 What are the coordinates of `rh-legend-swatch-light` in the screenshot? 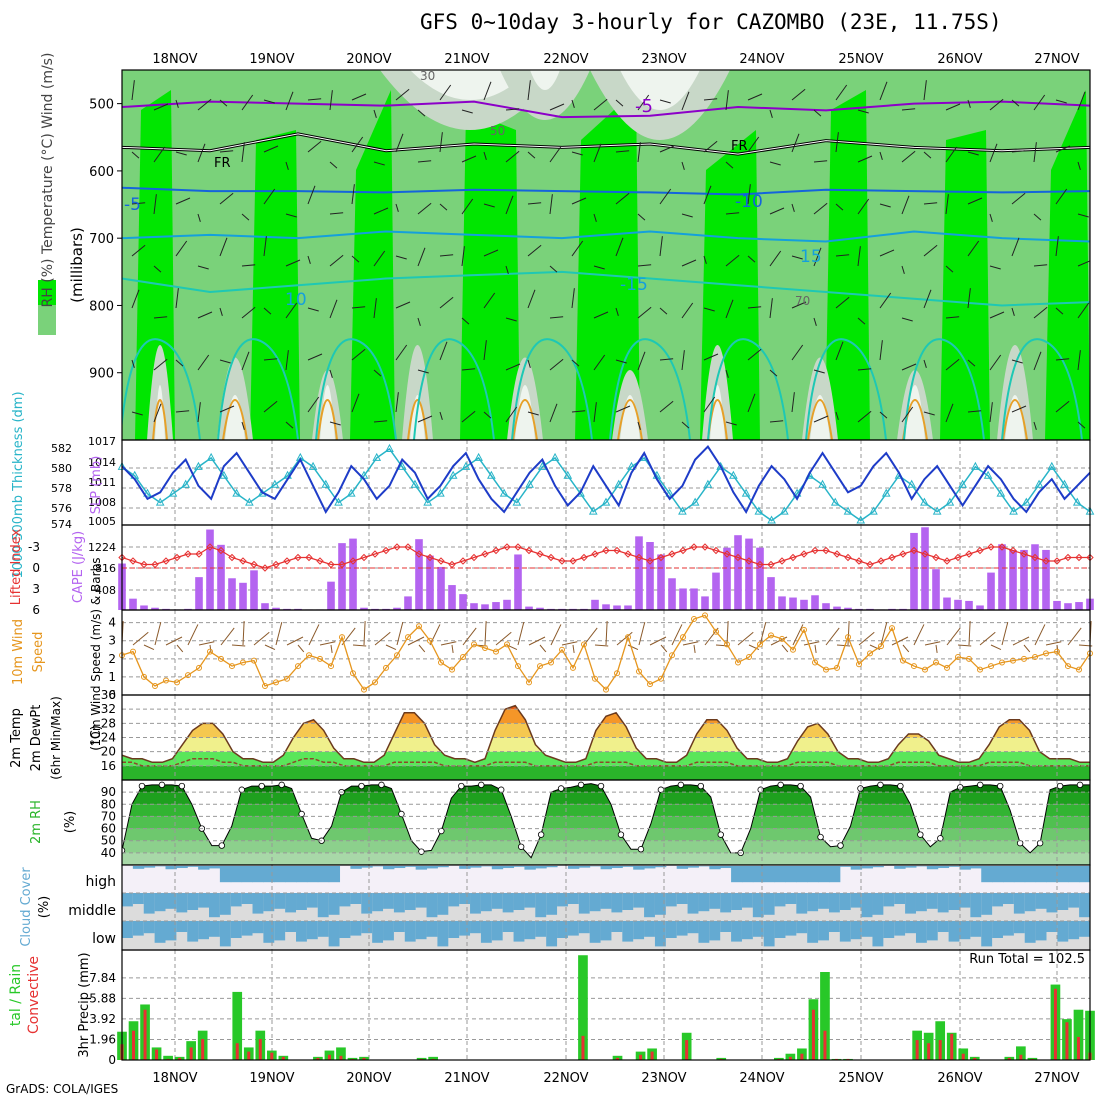 It's located at (47, 320).